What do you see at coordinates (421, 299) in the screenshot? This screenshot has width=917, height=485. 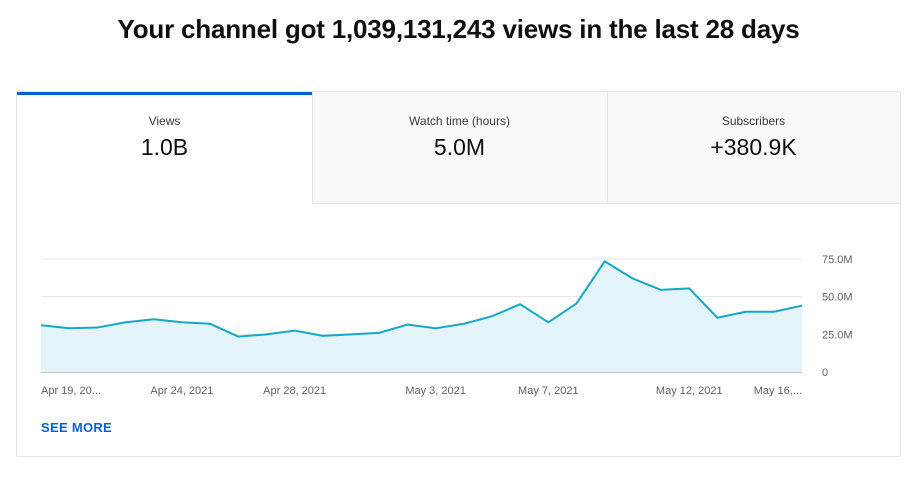 I see `views-line` at bounding box center [421, 299].